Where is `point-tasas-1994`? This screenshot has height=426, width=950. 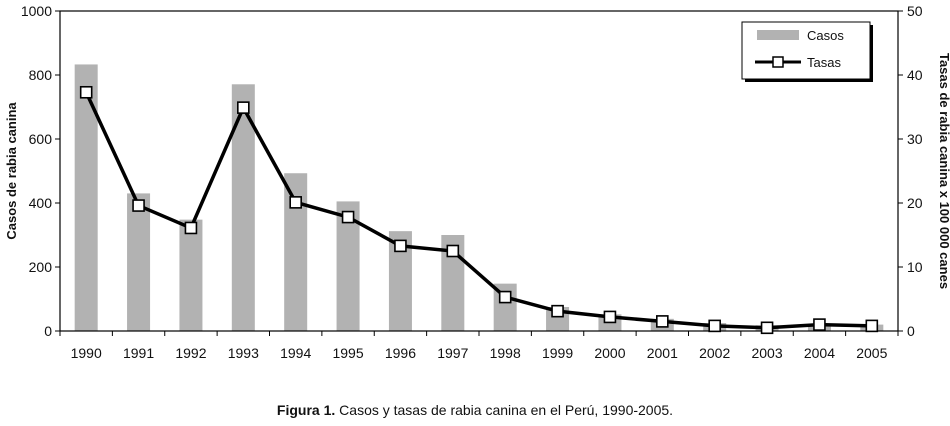 point-tasas-1994 is located at coordinates (295, 202).